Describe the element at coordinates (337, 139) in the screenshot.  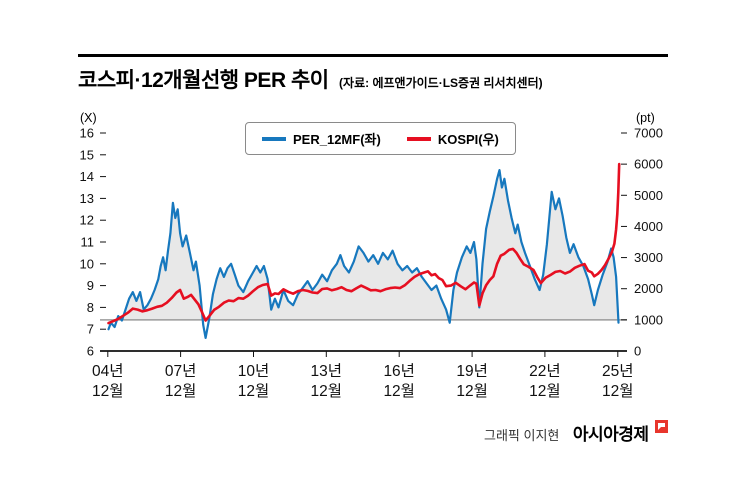
I see `legend-label-per: PER_12MF(좌)` at that location.